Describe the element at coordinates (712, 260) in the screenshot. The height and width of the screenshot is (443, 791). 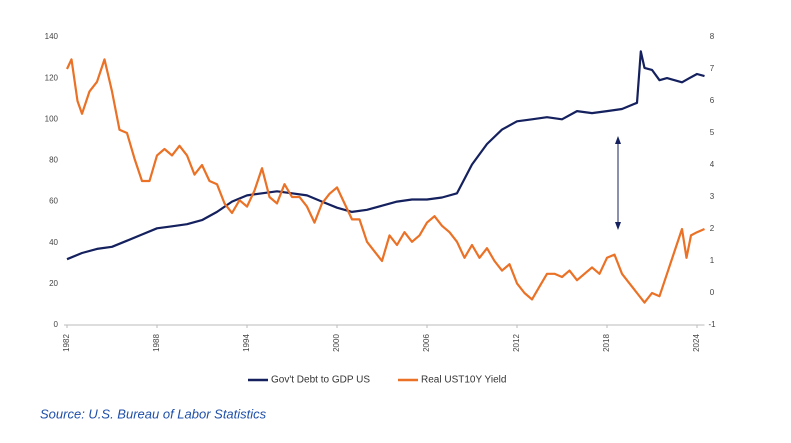
I see `y2-tick-label: 1` at that location.